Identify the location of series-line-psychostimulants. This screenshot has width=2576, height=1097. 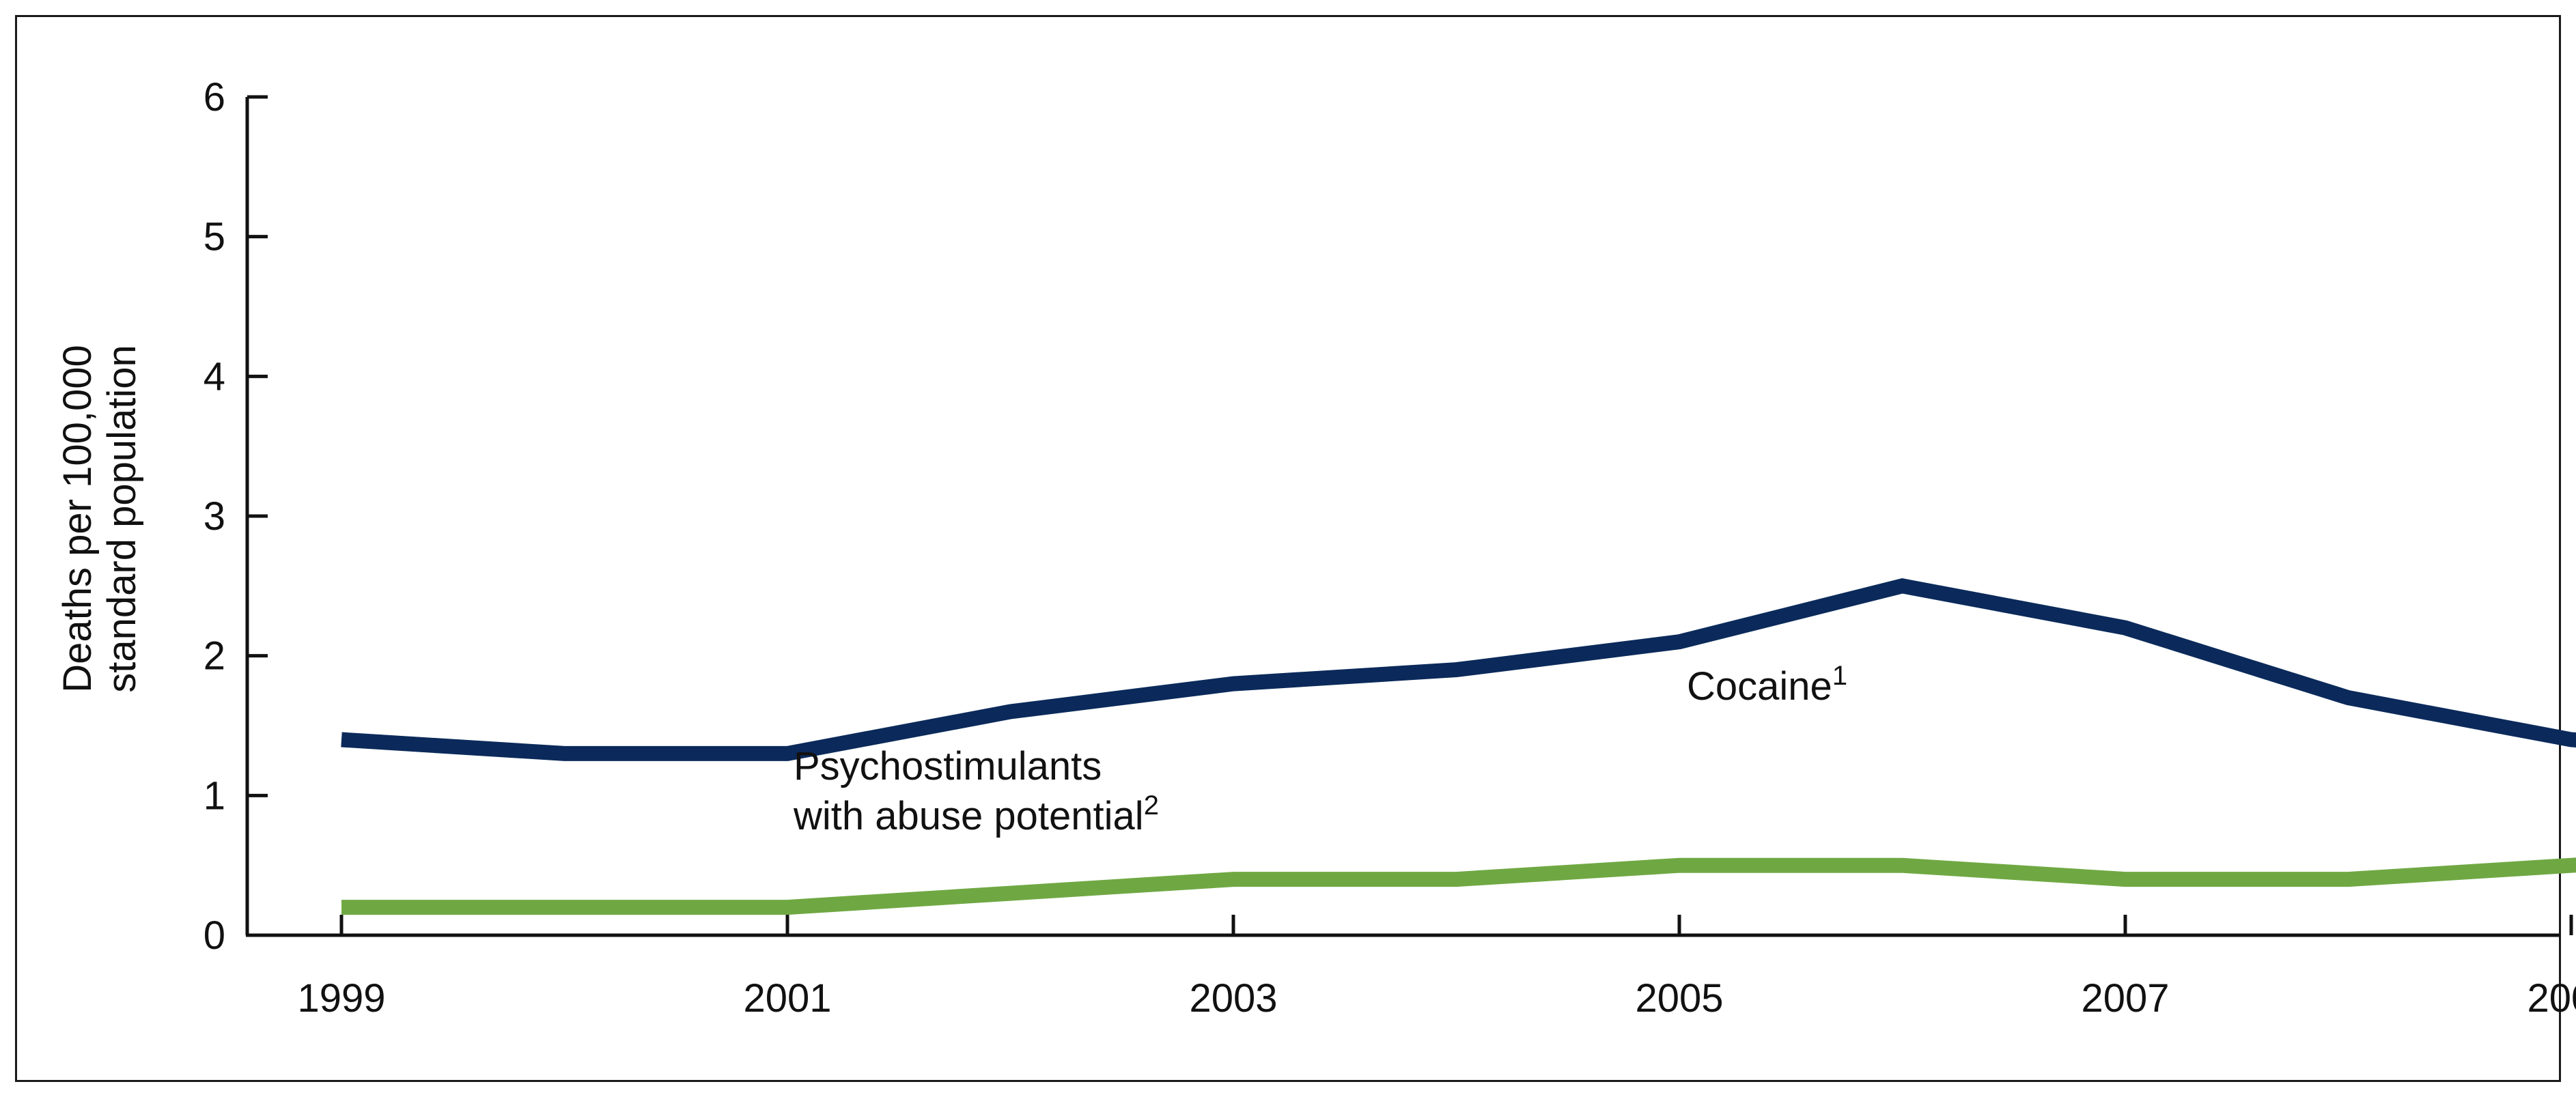
(1458, 886).